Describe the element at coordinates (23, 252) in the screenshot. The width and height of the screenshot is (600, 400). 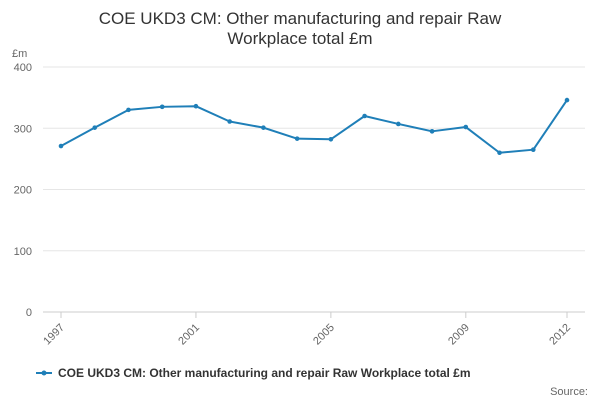
I see `y-tick-label: 100` at that location.